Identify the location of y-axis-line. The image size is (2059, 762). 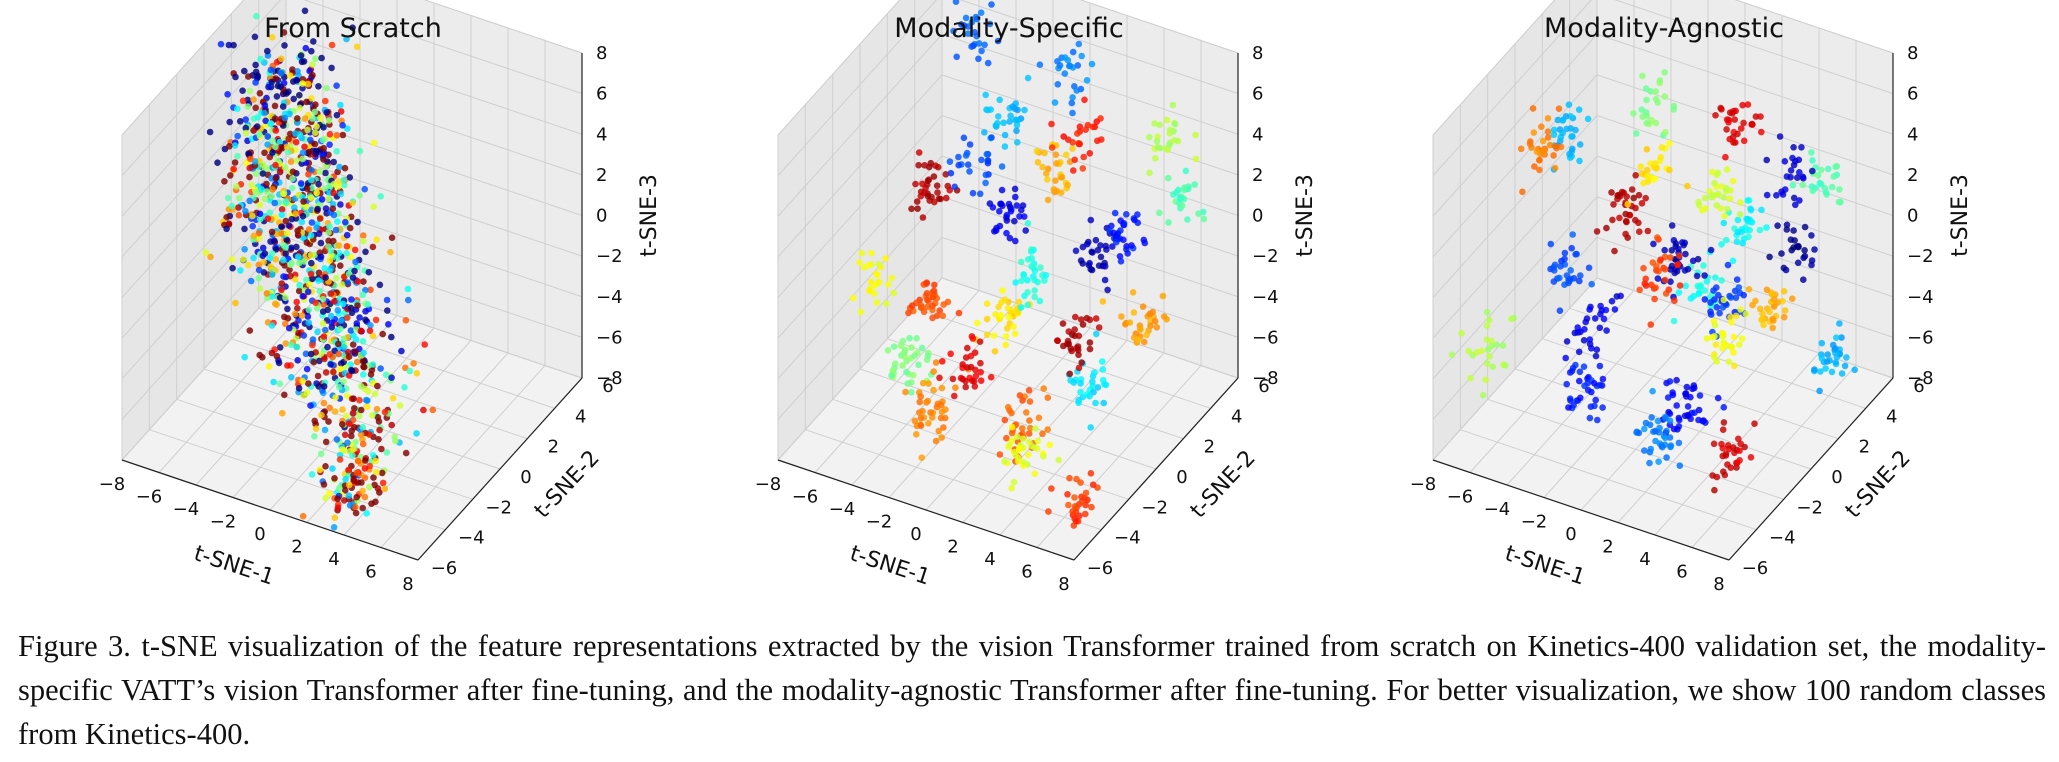
(1156, 469).